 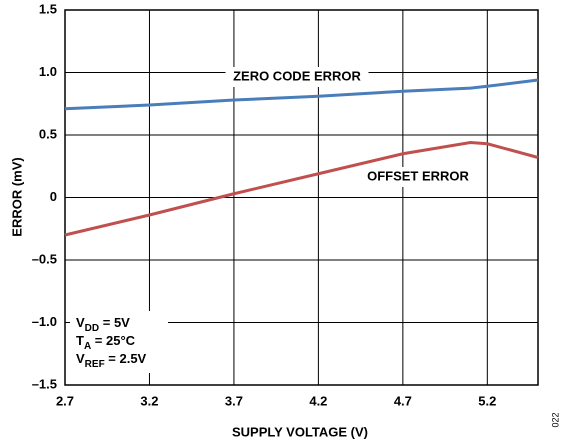 I want to click on condition-main: T, so click(x=80, y=340).